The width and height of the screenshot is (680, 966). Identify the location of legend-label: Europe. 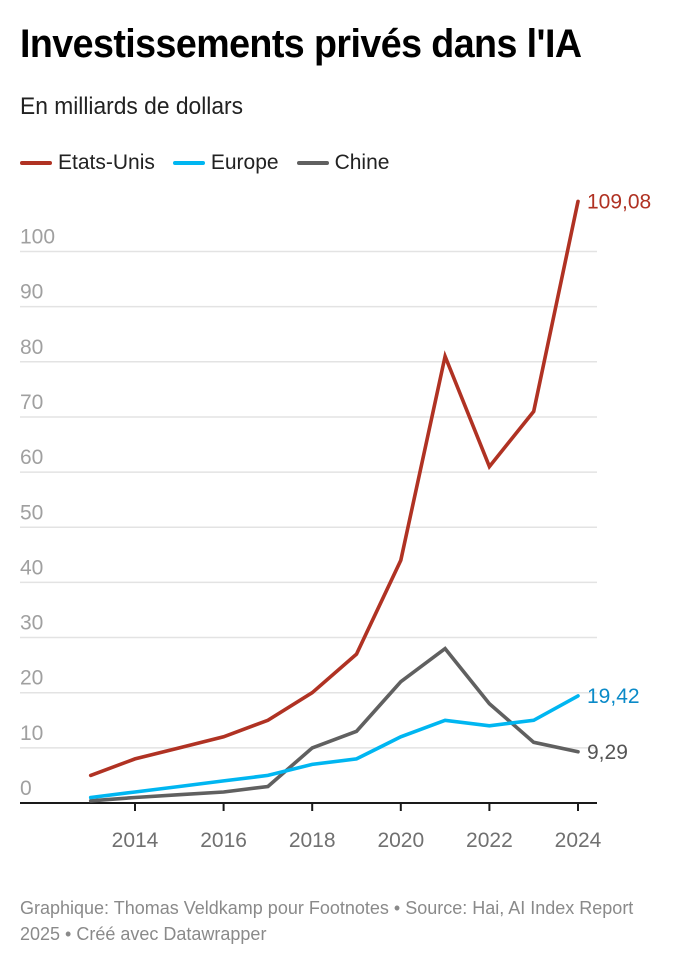
(244, 162).